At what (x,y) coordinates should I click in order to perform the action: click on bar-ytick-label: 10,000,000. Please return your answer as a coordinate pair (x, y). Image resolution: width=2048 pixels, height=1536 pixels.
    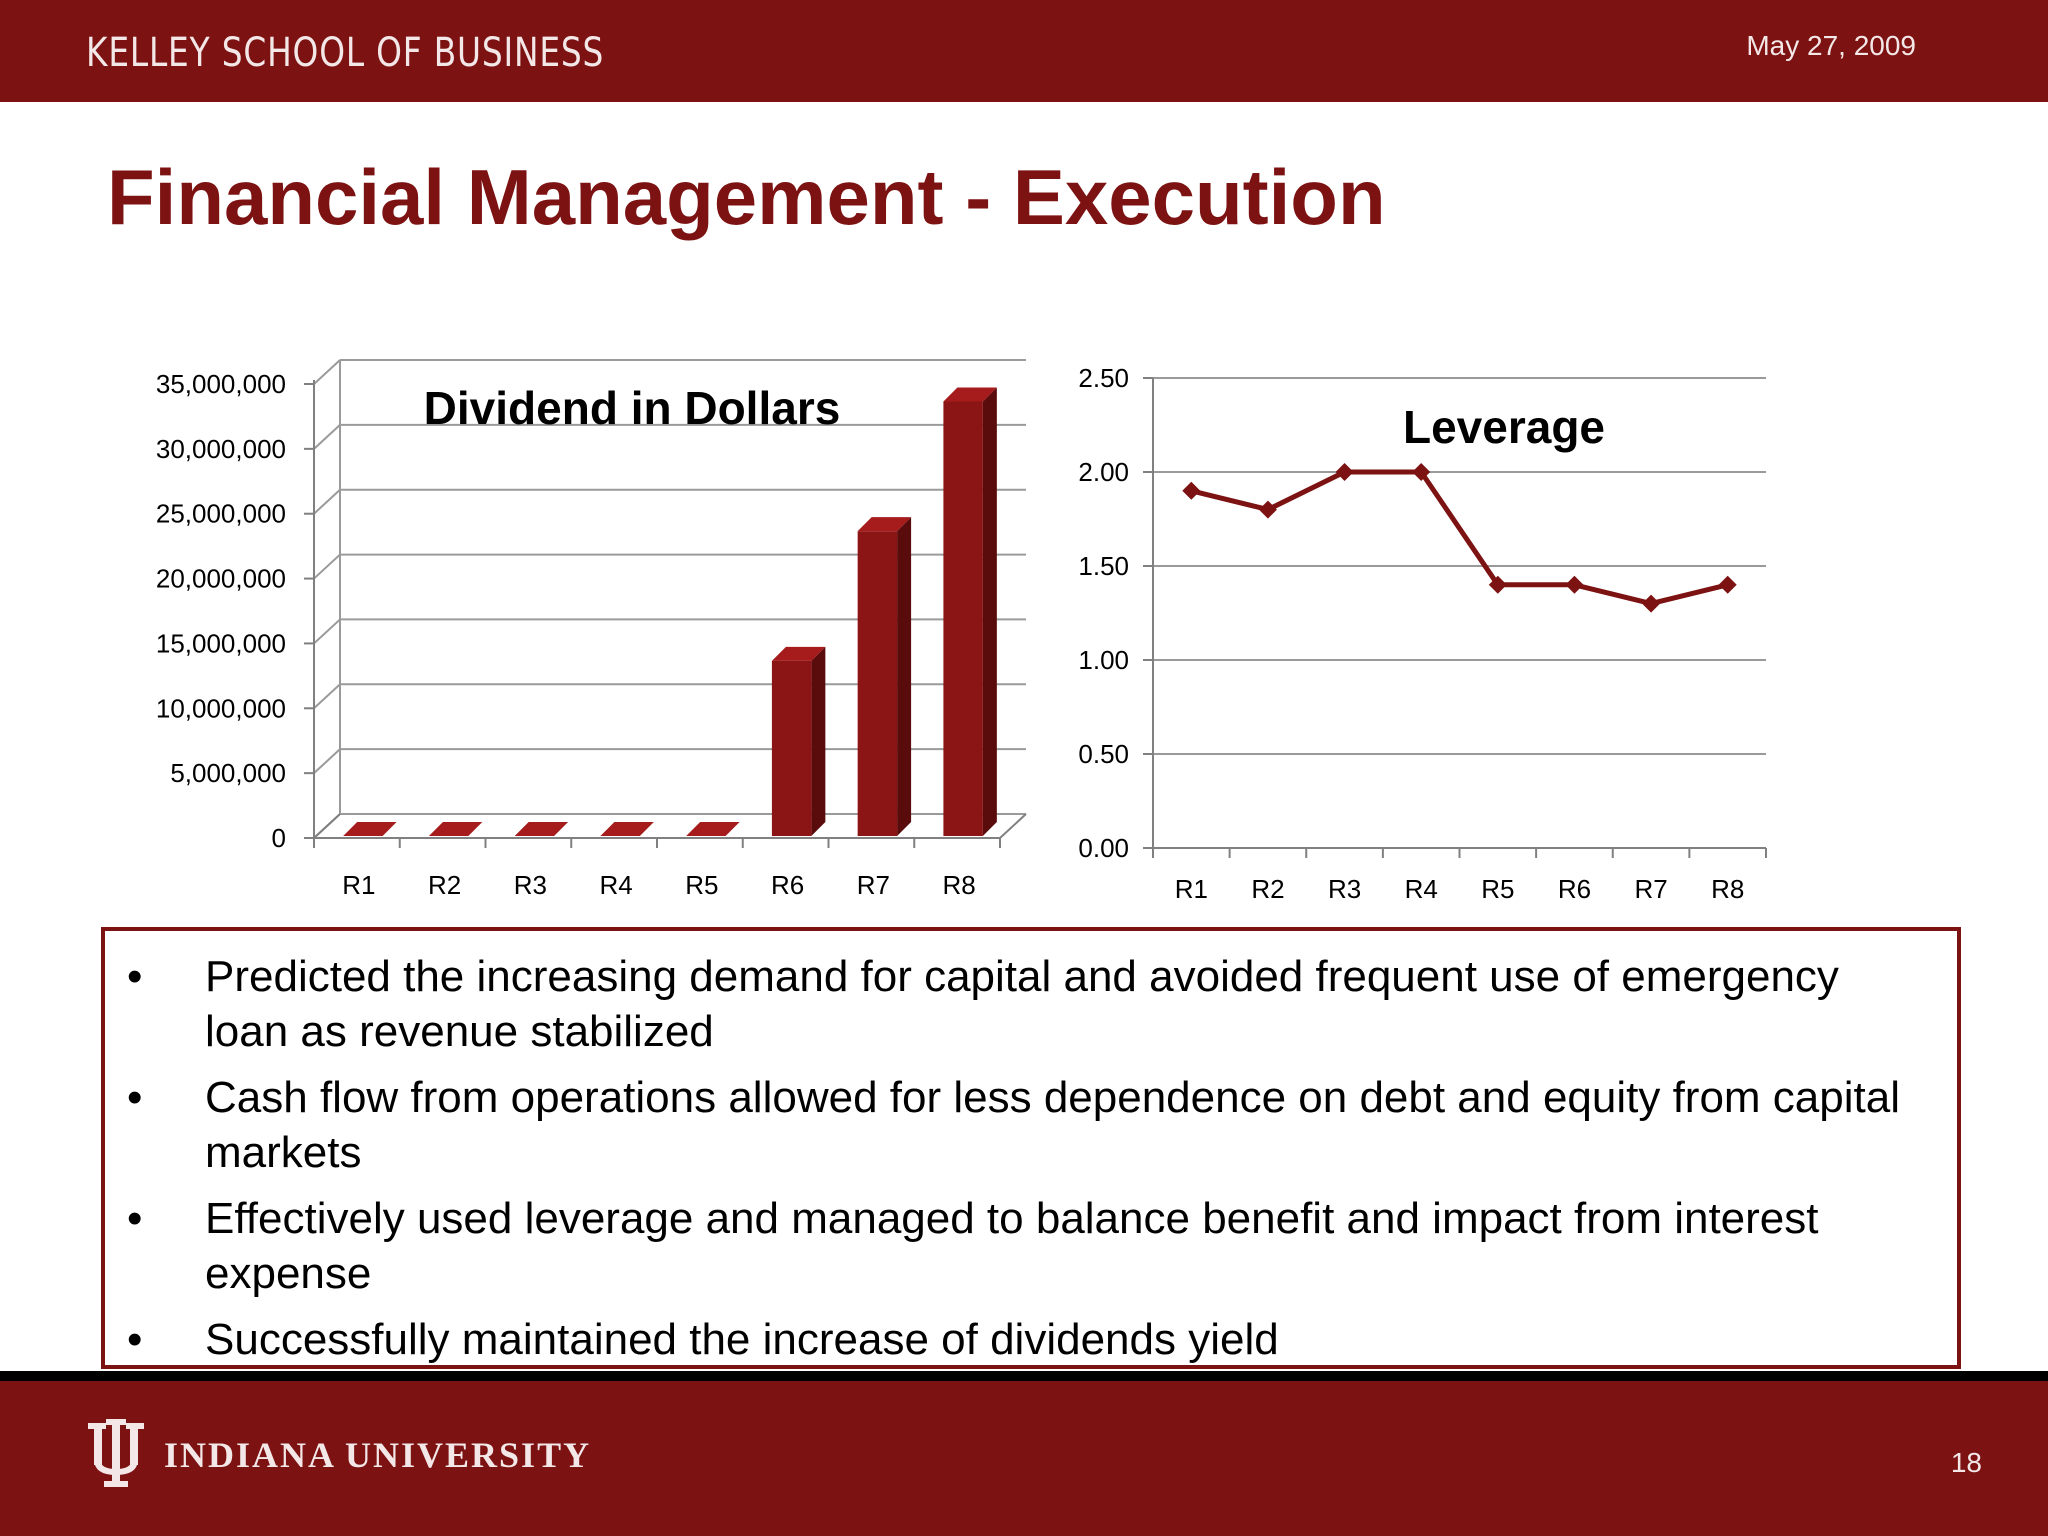
    Looking at the image, I should click on (221, 708).